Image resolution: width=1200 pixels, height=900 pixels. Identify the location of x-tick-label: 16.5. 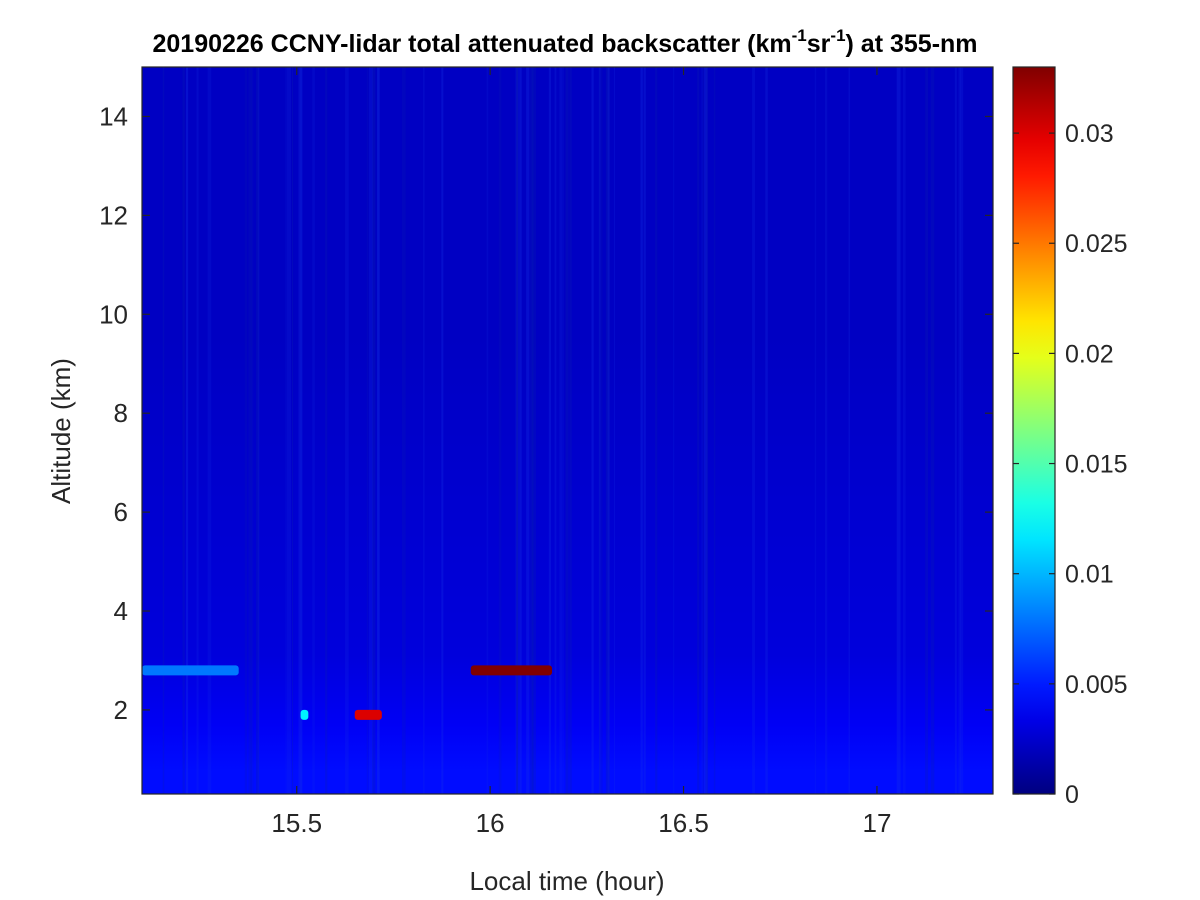
(683, 823).